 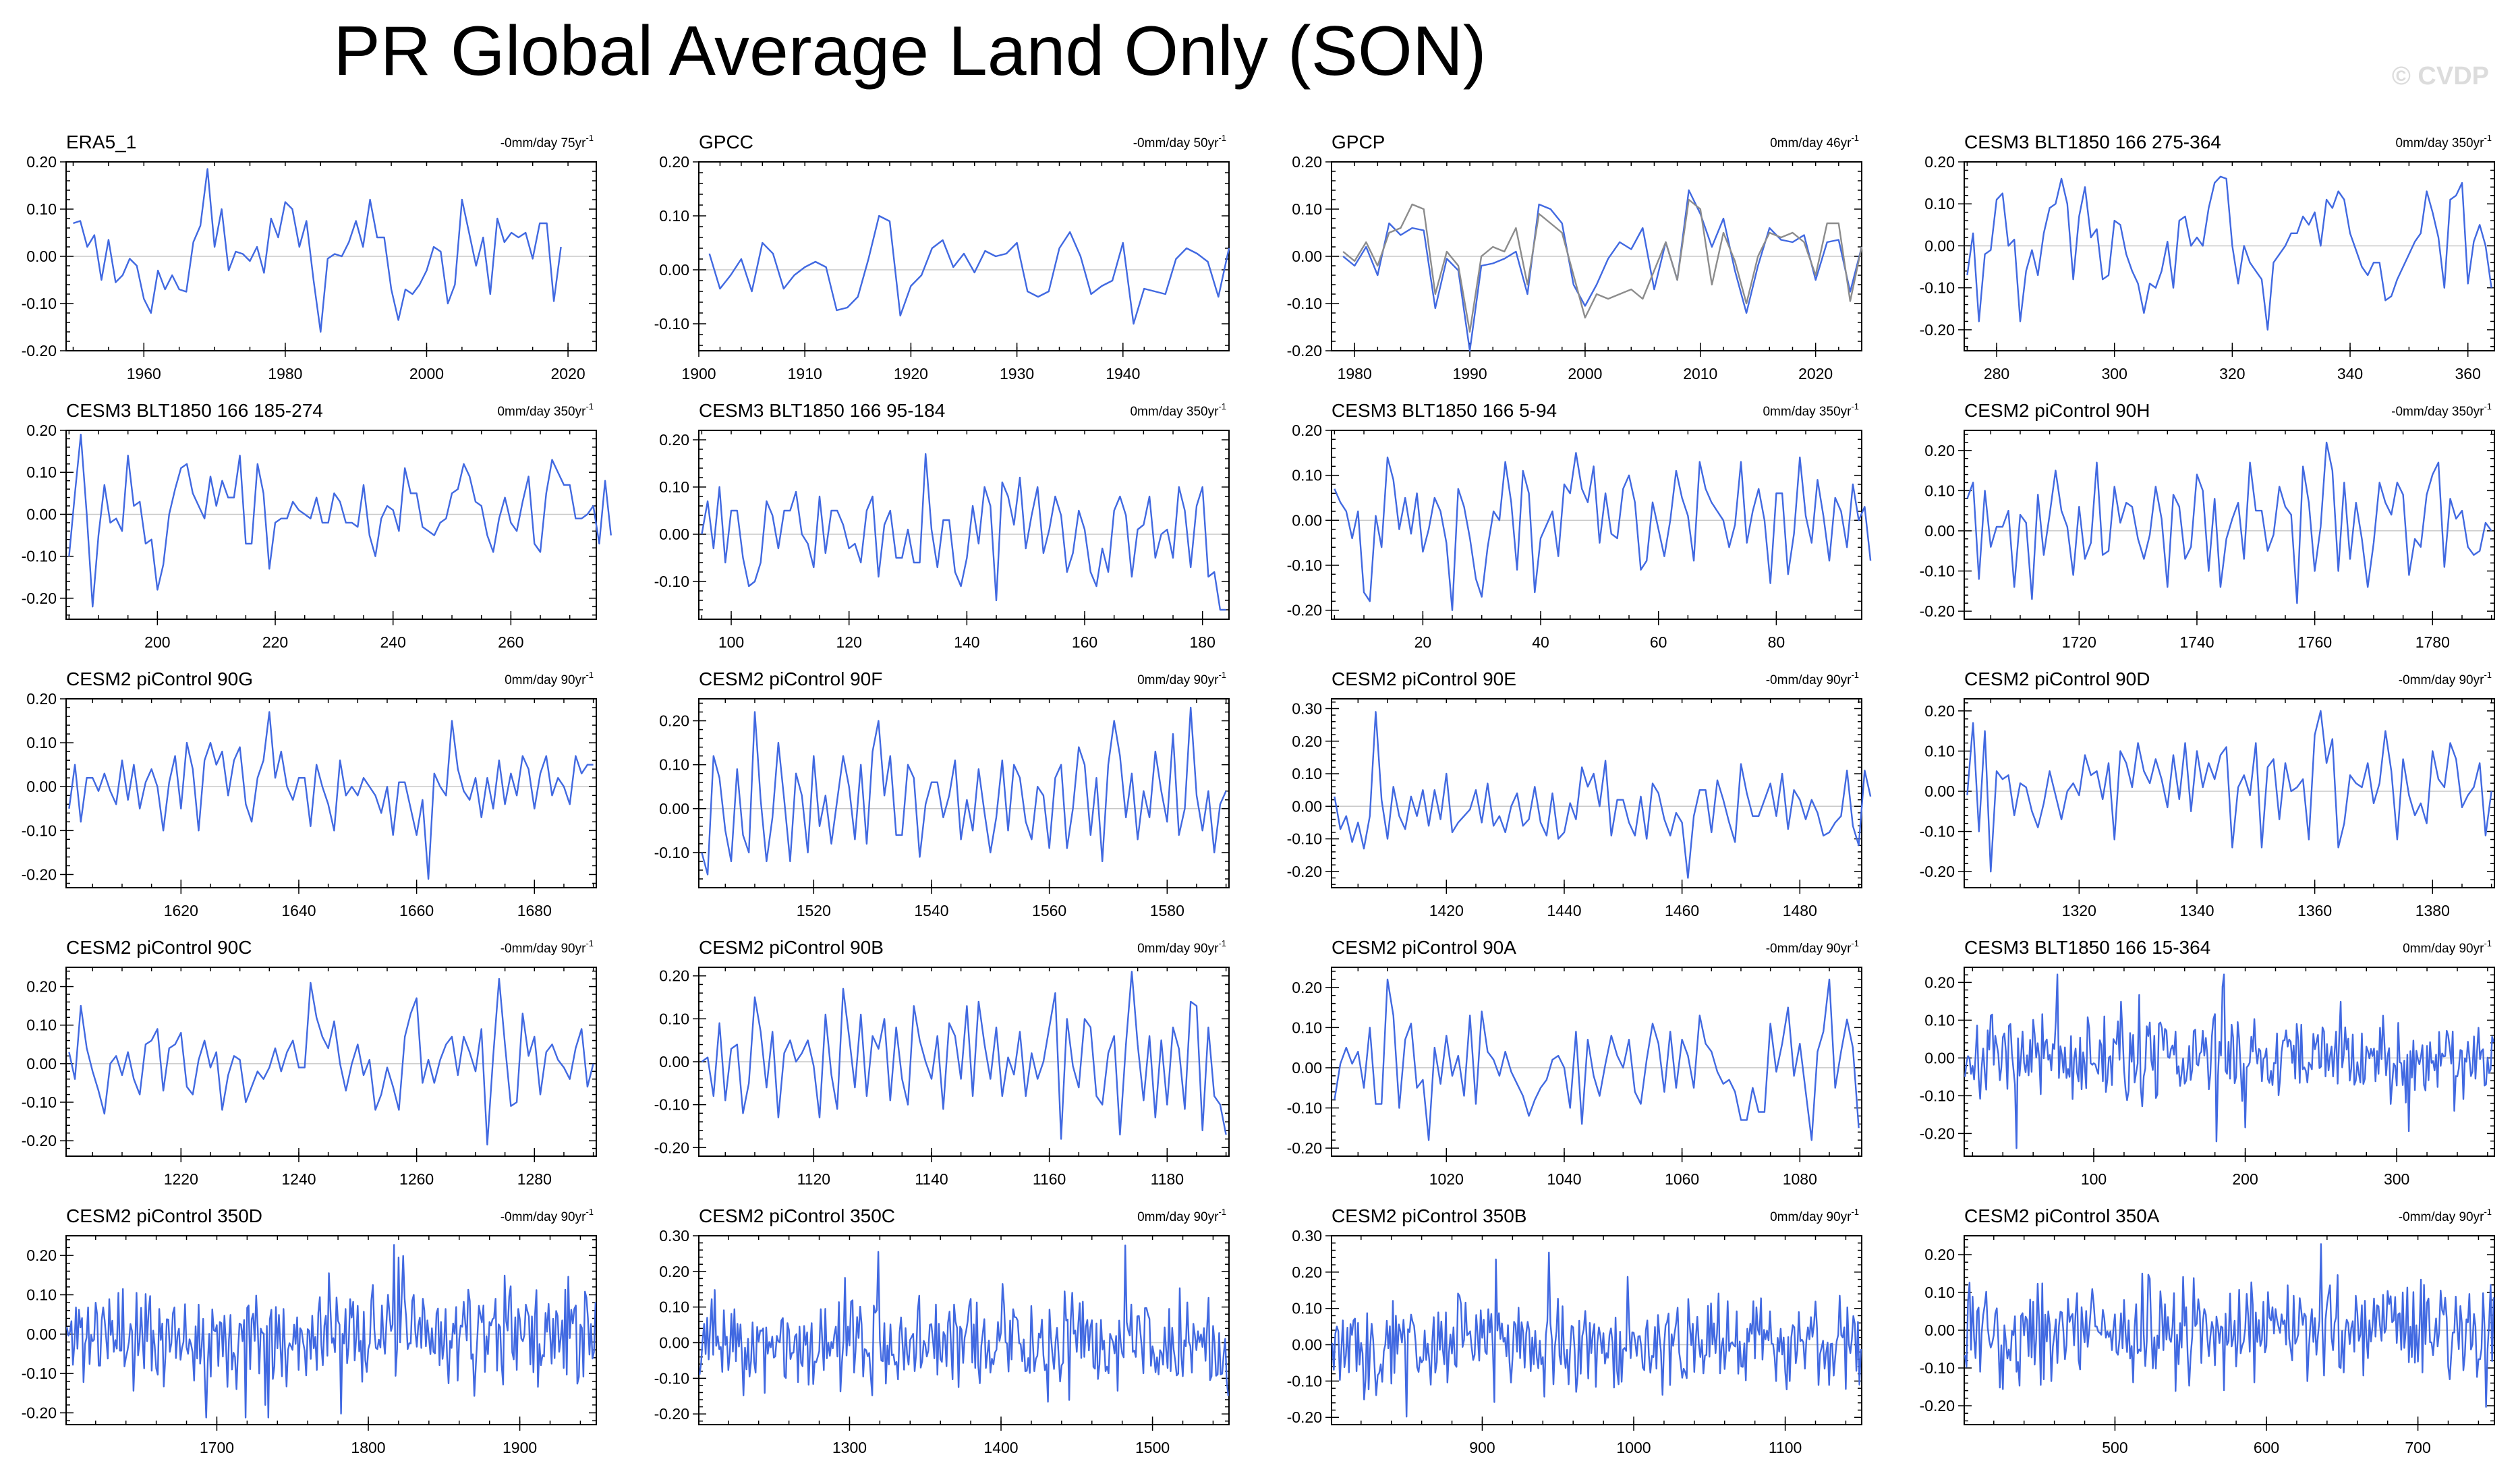 What do you see at coordinates (910, 51) in the screenshot?
I see `page-title: PR Global Average Land Only (SON)` at bounding box center [910, 51].